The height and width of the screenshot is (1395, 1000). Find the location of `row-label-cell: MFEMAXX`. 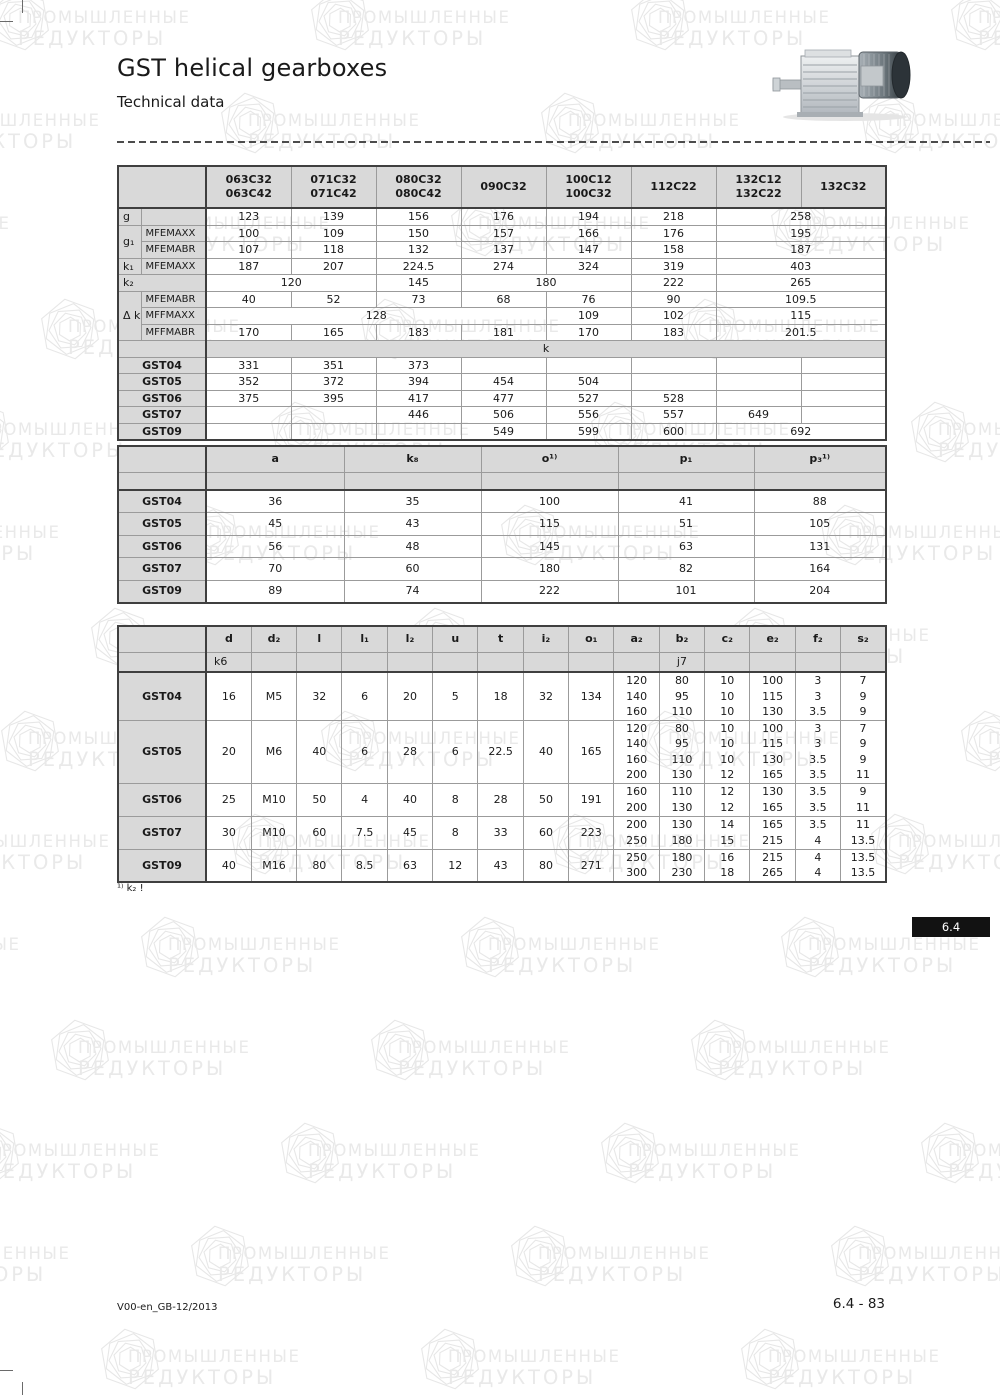

row-label-cell: MFEMAXX is located at coordinates (173, 233).